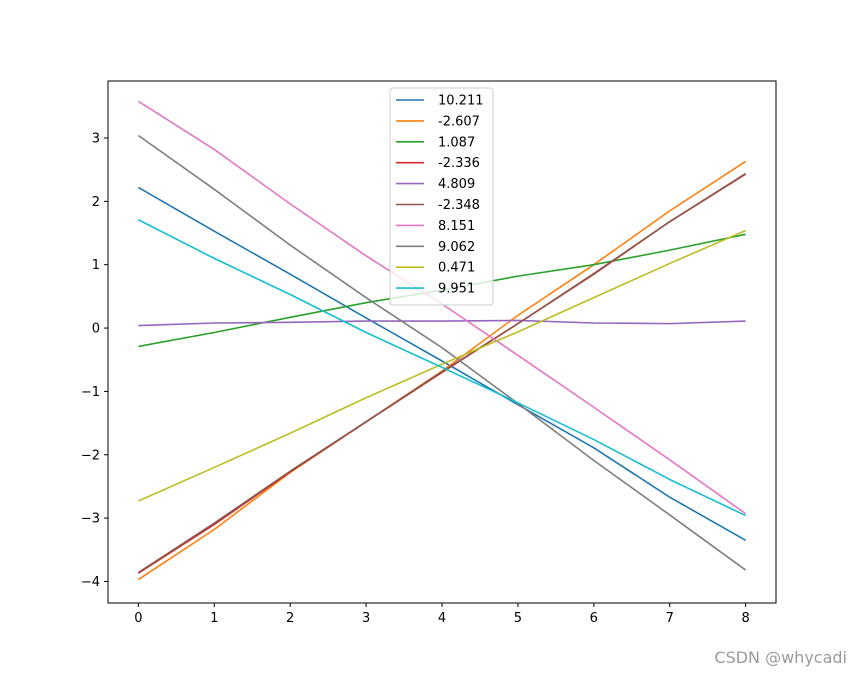 This screenshot has width=861, height=677. What do you see at coordinates (456, 142) in the screenshot?
I see `legend-label: 1.087` at bounding box center [456, 142].